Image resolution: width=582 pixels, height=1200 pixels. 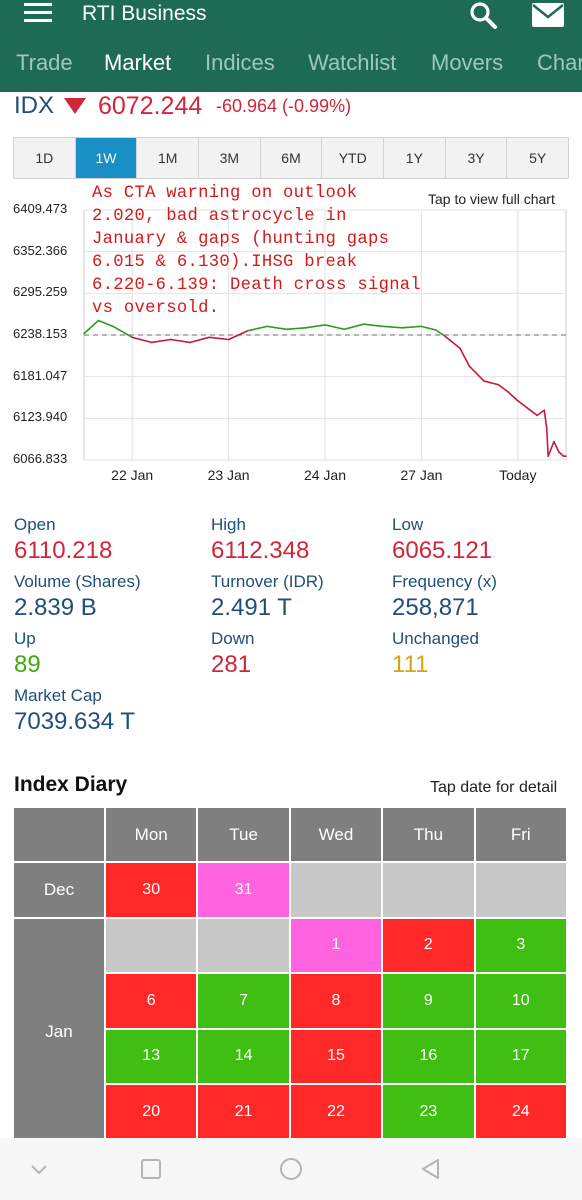 What do you see at coordinates (240, 62) in the screenshot?
I see `tab-indices: Indices` at bounding box center [240, 62].